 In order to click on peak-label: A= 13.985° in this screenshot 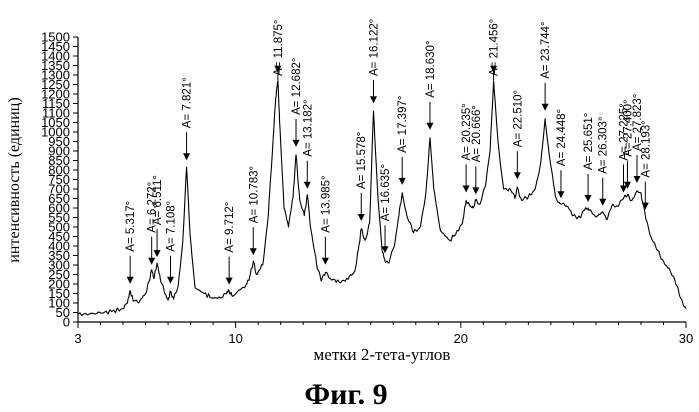, I will do `click(326, 203)`.